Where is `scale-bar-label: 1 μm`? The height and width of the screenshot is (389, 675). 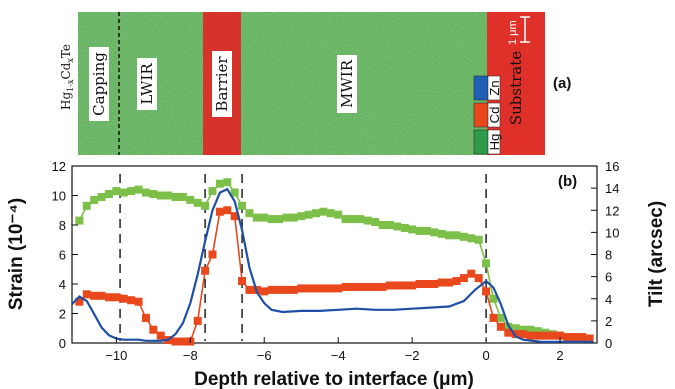 scale-bar-label: 1 μm is located at coordinates (513, 32).